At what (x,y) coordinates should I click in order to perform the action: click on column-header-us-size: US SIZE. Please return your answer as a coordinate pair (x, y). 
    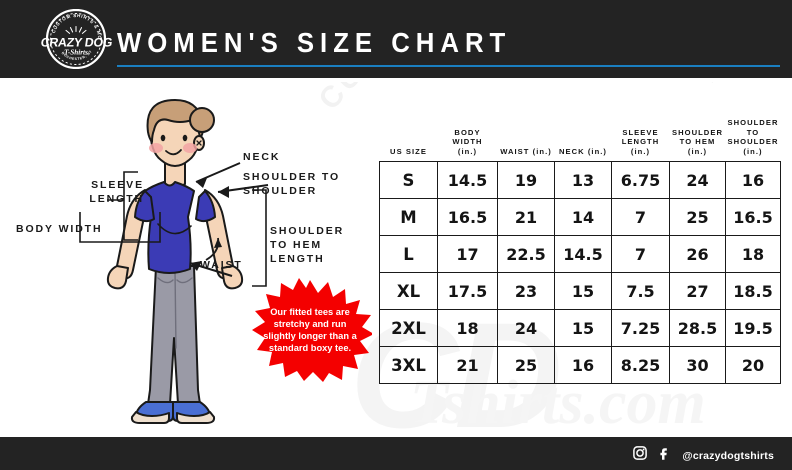
    Looking at the image, I should click on (408, 151).